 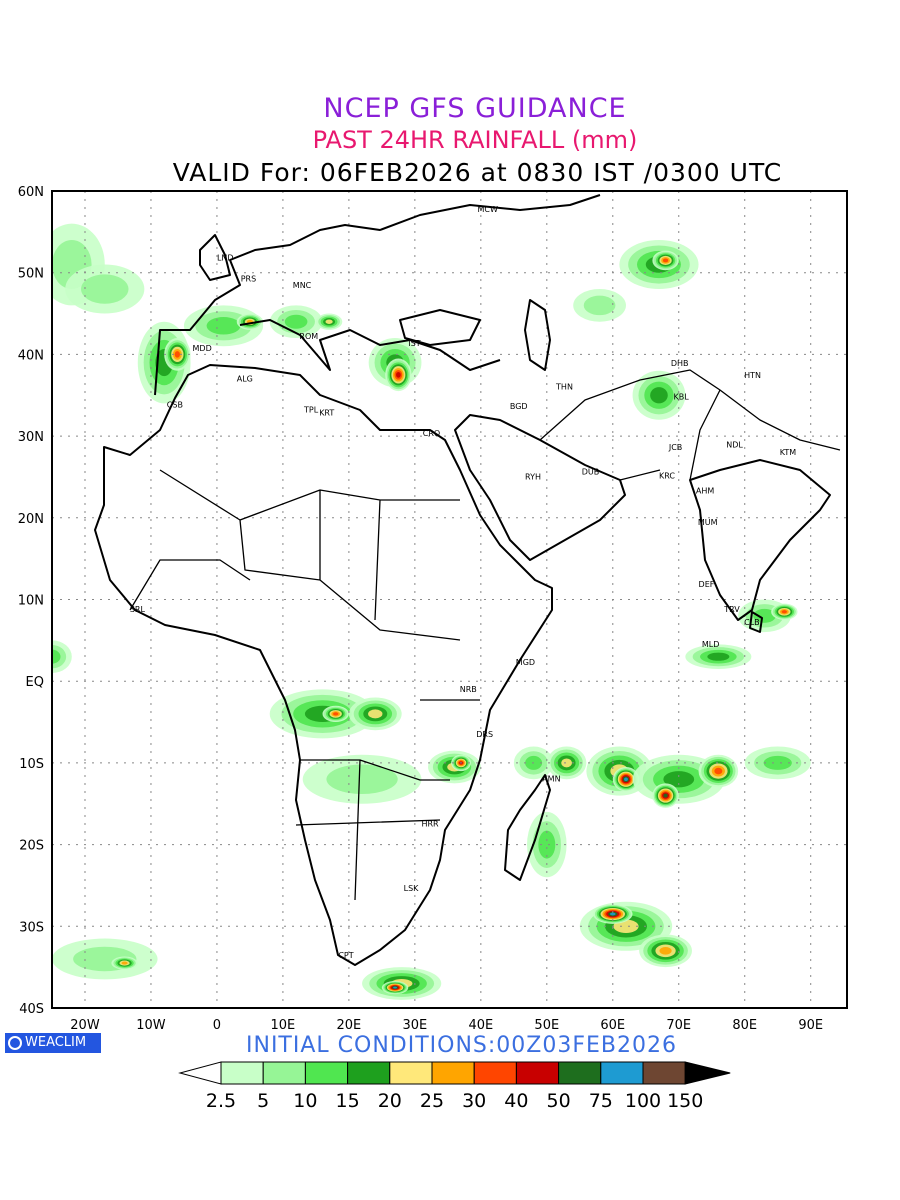 I want to click on madagascar-coastline, so click(x=527, y=827).